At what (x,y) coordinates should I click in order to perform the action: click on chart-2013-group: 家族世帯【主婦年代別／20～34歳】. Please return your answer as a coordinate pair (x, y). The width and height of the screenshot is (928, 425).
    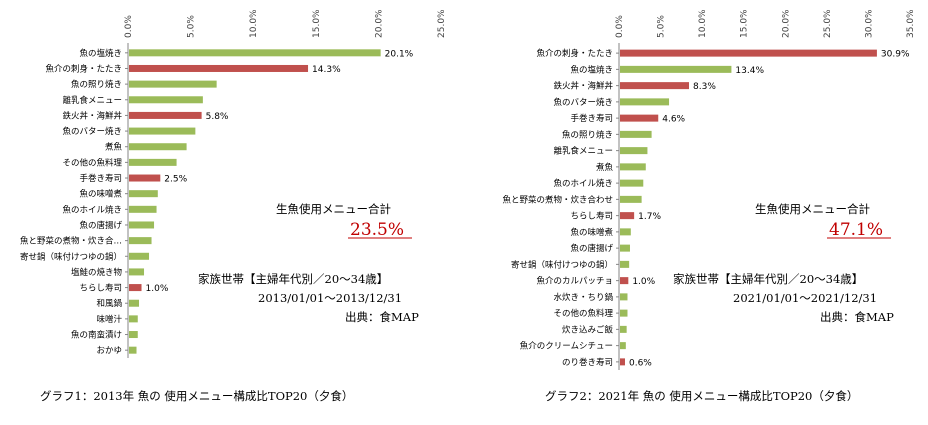
    Looking at the image, I should click on (293, 279).